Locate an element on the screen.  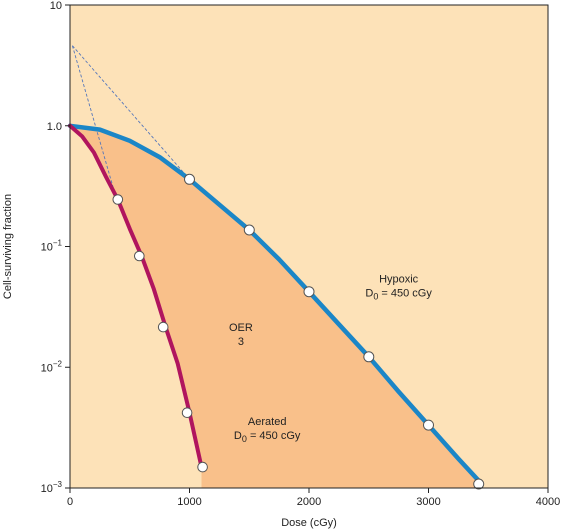
hypoxic-annotation-d0: D0 = 450 cGy is located at coordinates (398, 295).